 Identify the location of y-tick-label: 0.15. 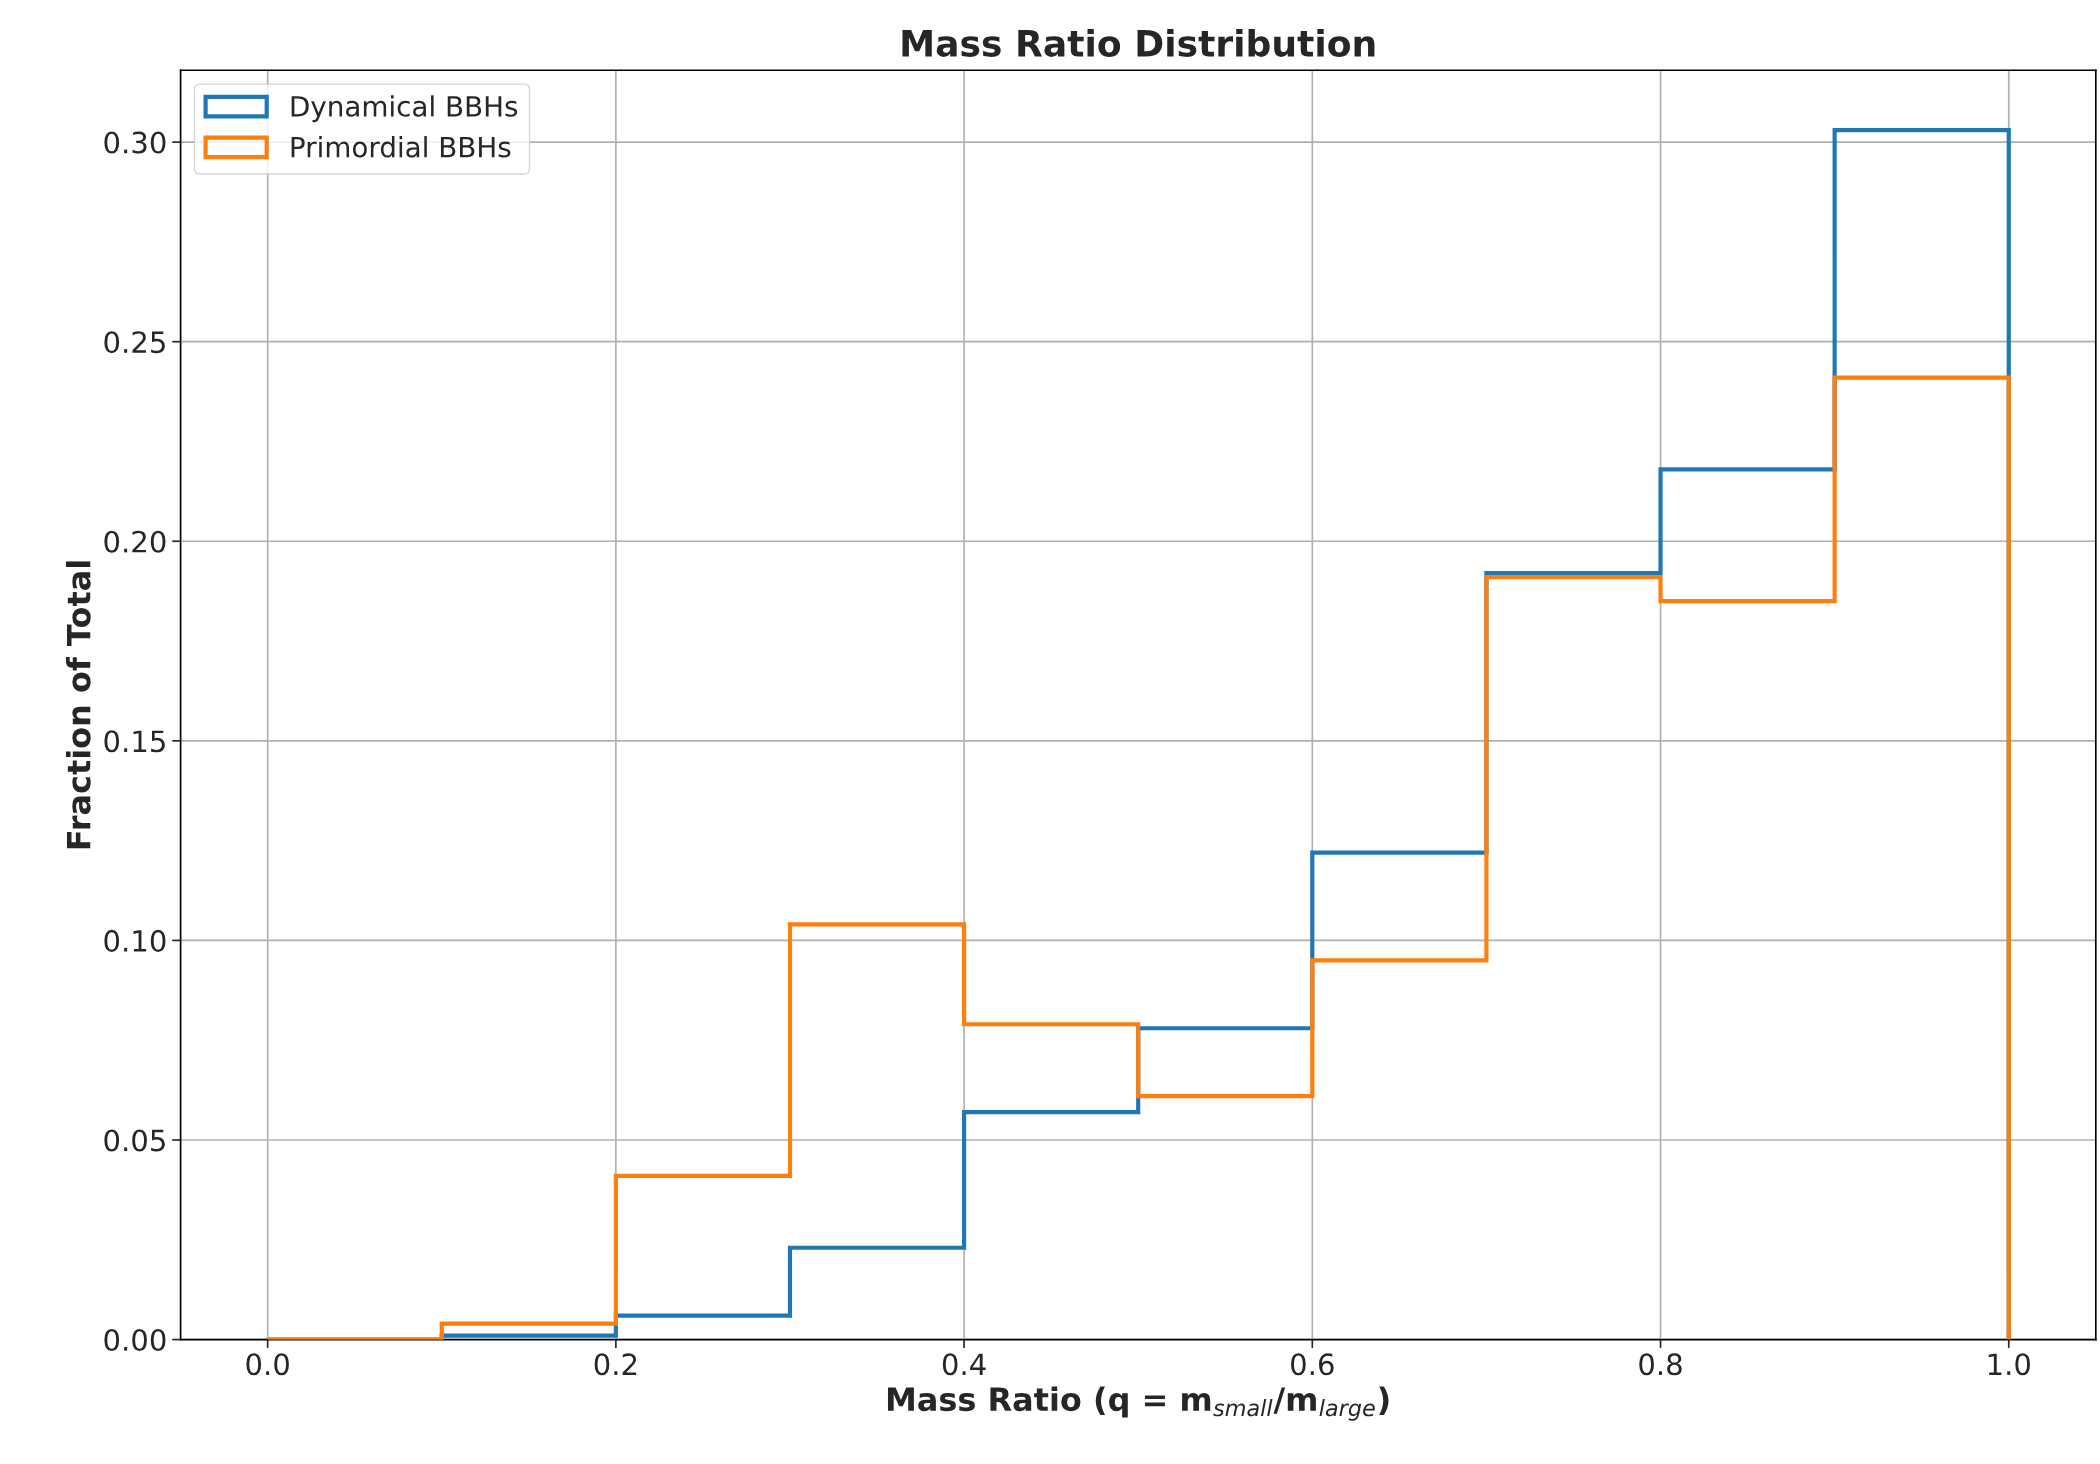
(134, 741).